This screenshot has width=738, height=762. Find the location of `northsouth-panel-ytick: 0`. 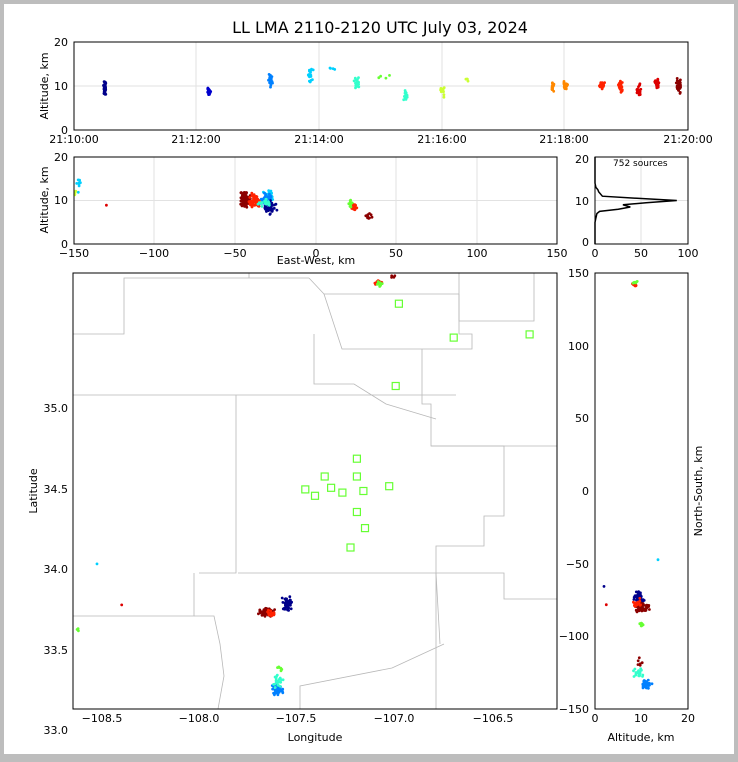

northsouth-panel-ytick: 0 is located at coordinates (585, 491).